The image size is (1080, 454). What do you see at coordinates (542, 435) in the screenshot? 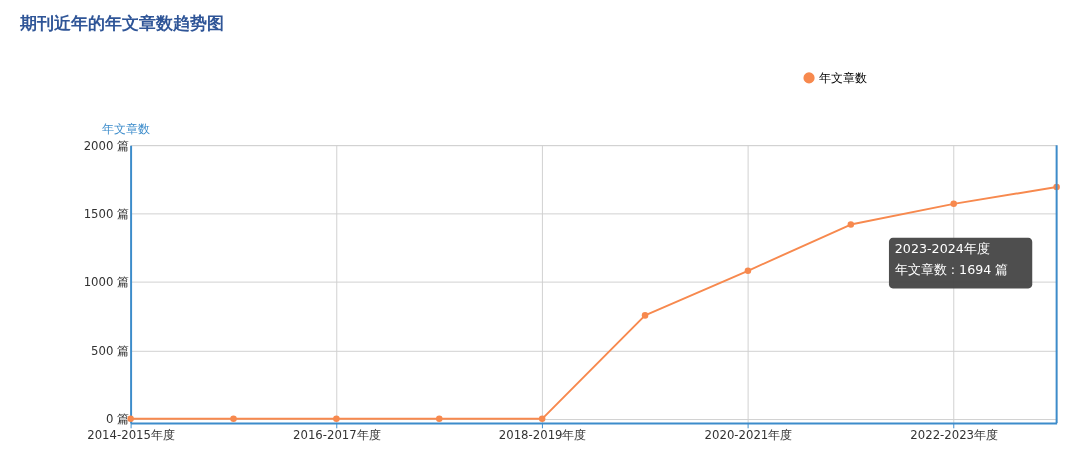
I see `x-tick-label: 2018-2019年度` at bounding box center [542, 435].